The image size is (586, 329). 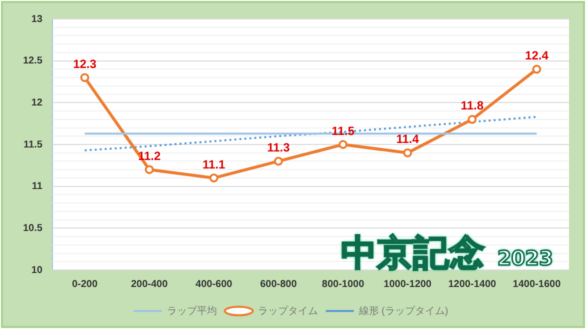 I want to click on x-tick-label: 1400-1600, so click(x=537, y=284).